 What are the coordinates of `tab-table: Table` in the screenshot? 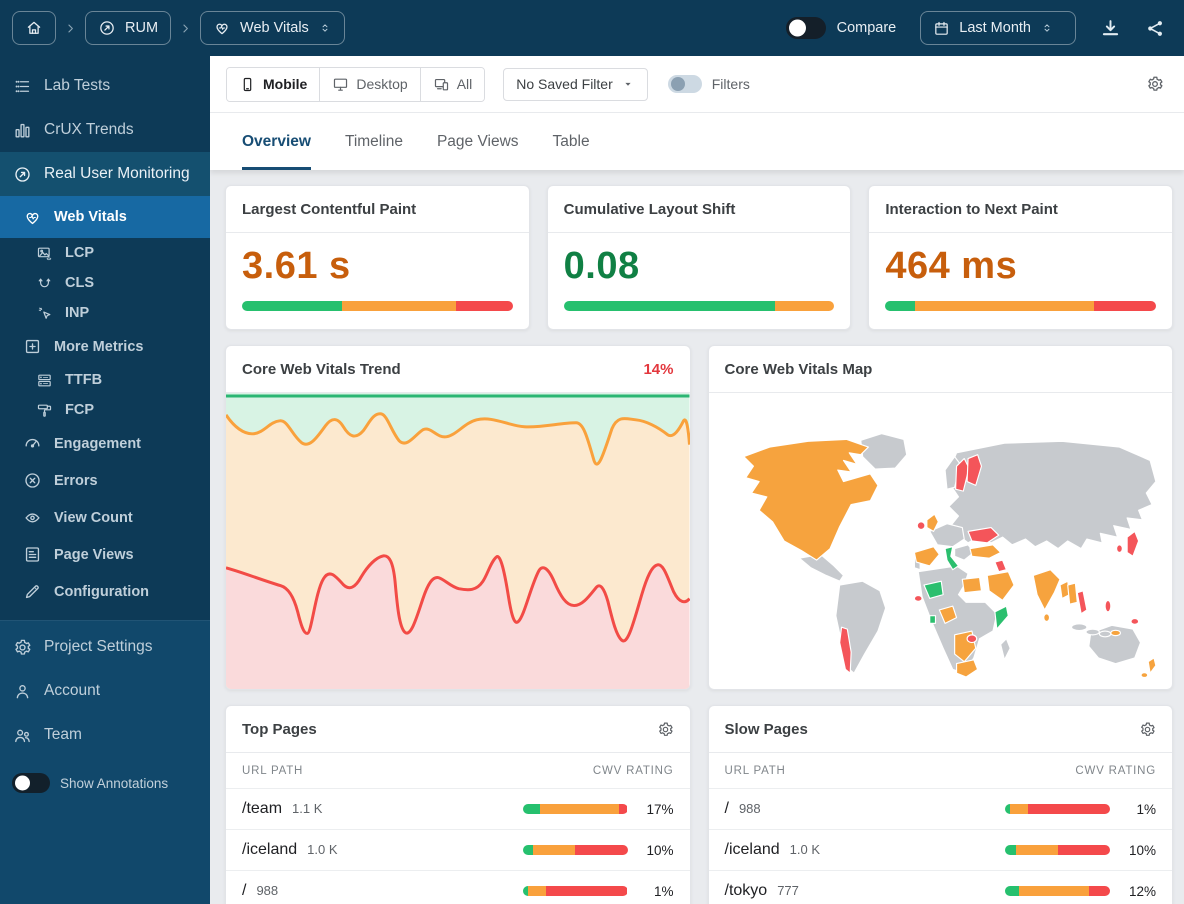 It's located at (571, 141).